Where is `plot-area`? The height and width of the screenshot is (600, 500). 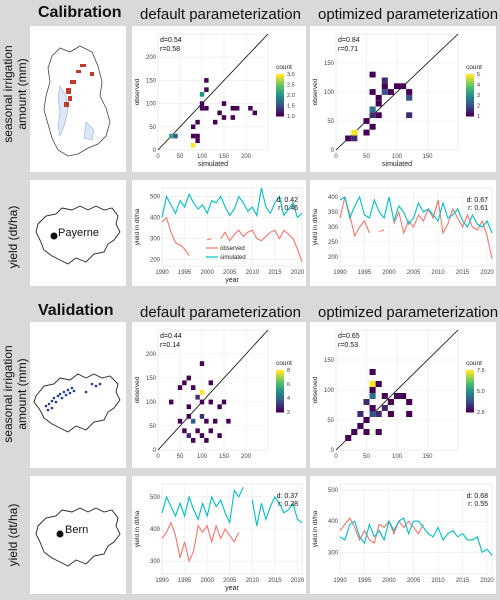
plot-area is located at coordinates (232, 227).